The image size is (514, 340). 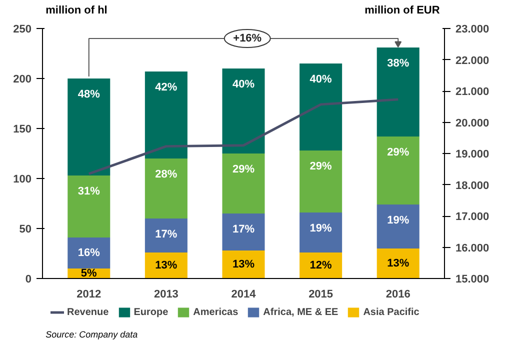 What do you see at coordinates (88, 312) in the screenshot?
I see `legend-label: Revenue` at bounding box center [88, 312].